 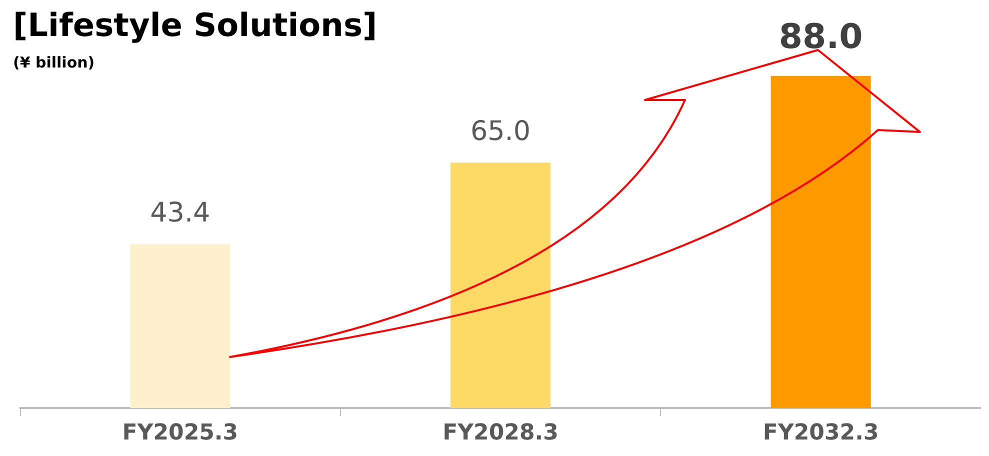 What do you see at coordinates (54, 63) in the screenshot?
I see `chart-subtitle: (¥ billion)` at bounding box center [54, 63].